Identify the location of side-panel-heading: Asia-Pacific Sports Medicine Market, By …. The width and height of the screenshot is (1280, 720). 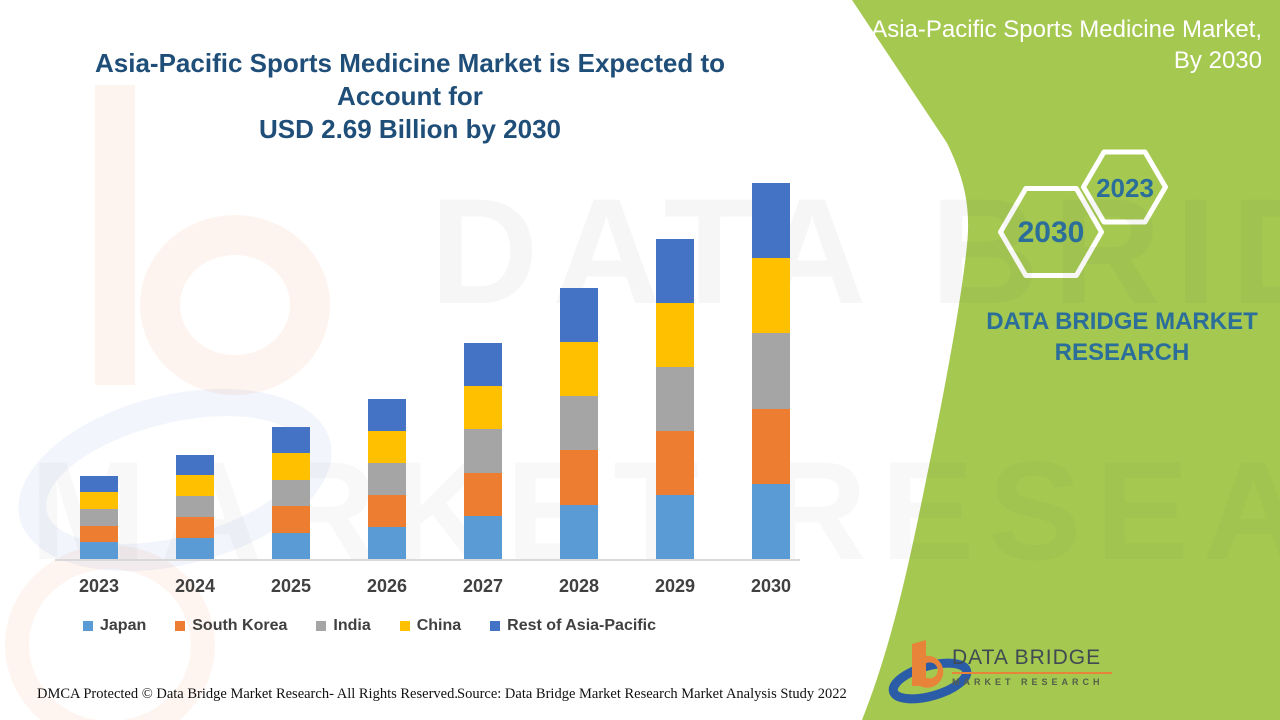
(1052, 45).